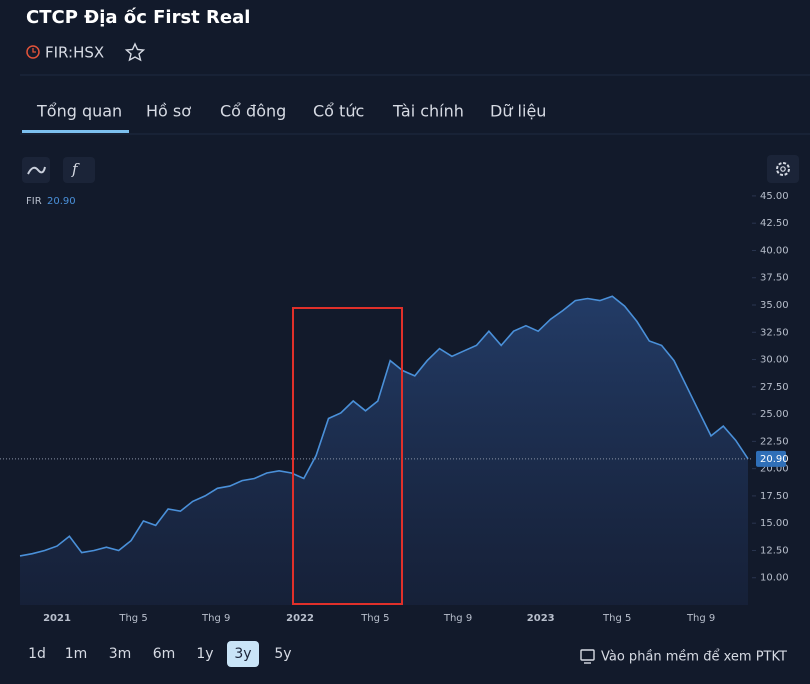  What do you see at coordinates (282, 654) in the screenshot?
I see `range-button: 5y` at bounding box center [282, 654].